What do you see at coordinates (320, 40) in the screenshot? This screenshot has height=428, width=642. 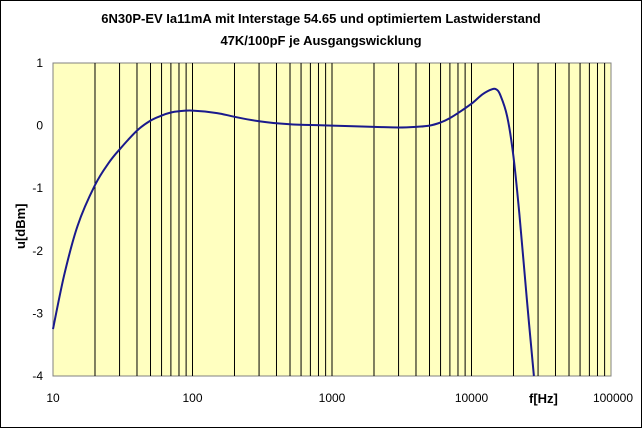 I see `chart-title-line2: 47K/100pF je Ausgangswicklung` at bounding box center [320, 40].